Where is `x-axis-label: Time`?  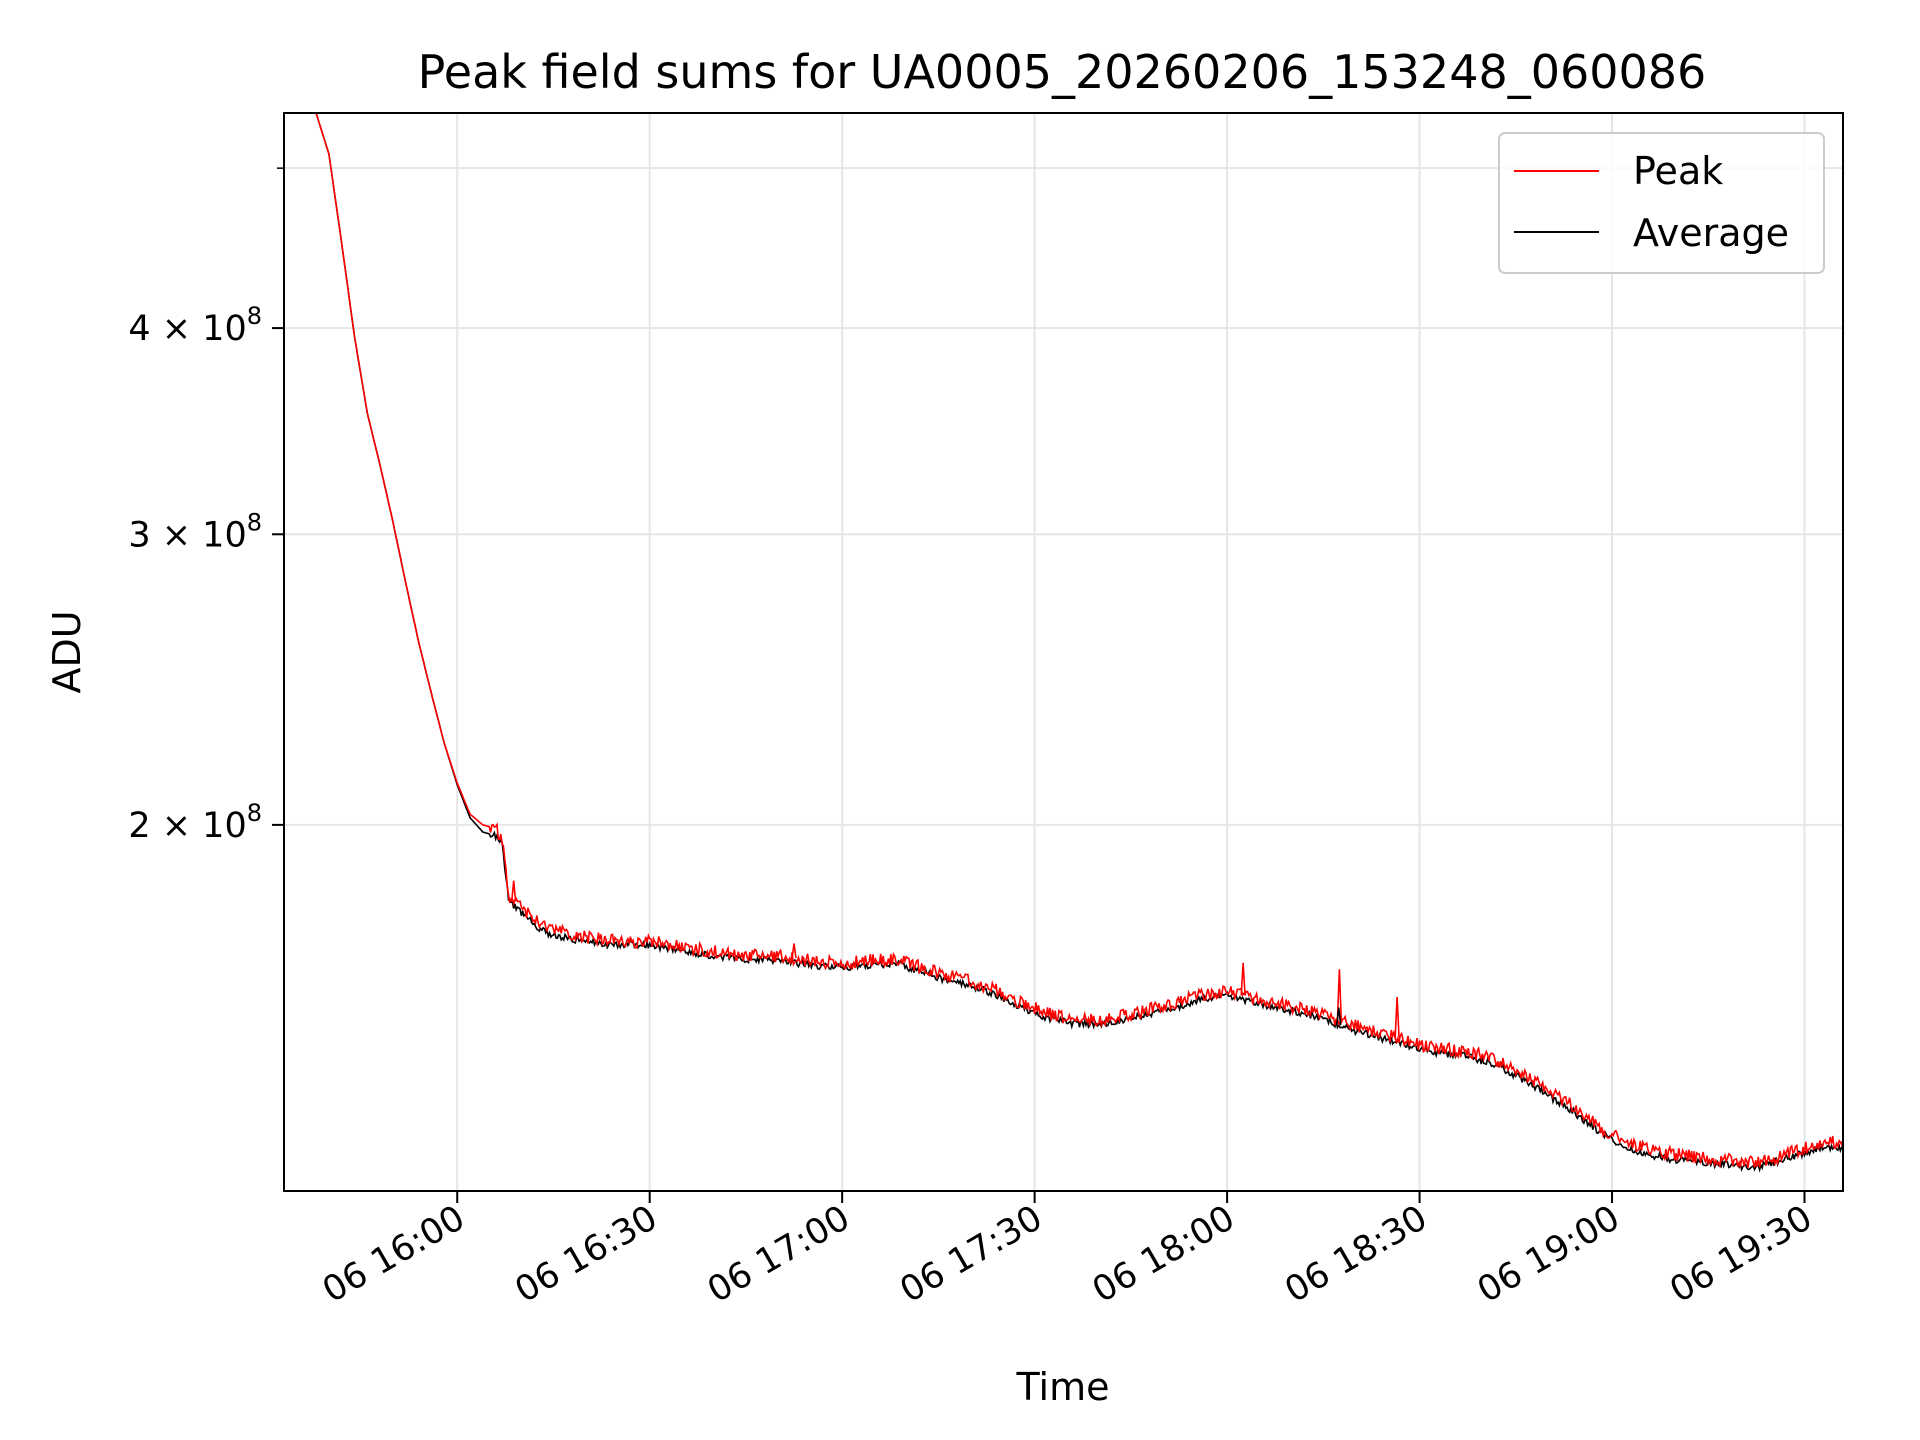
x-axis-label: Time is located at coordinates (1063, 1387).